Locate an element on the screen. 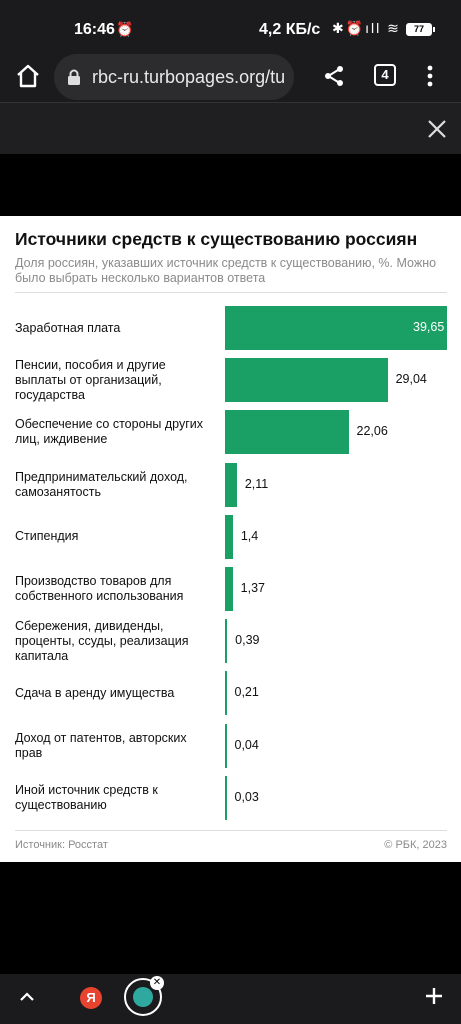 Image resolution: width=461 pixels, height=1024 pixels. data-label: 2,11 is located at coordinates (256, 483).